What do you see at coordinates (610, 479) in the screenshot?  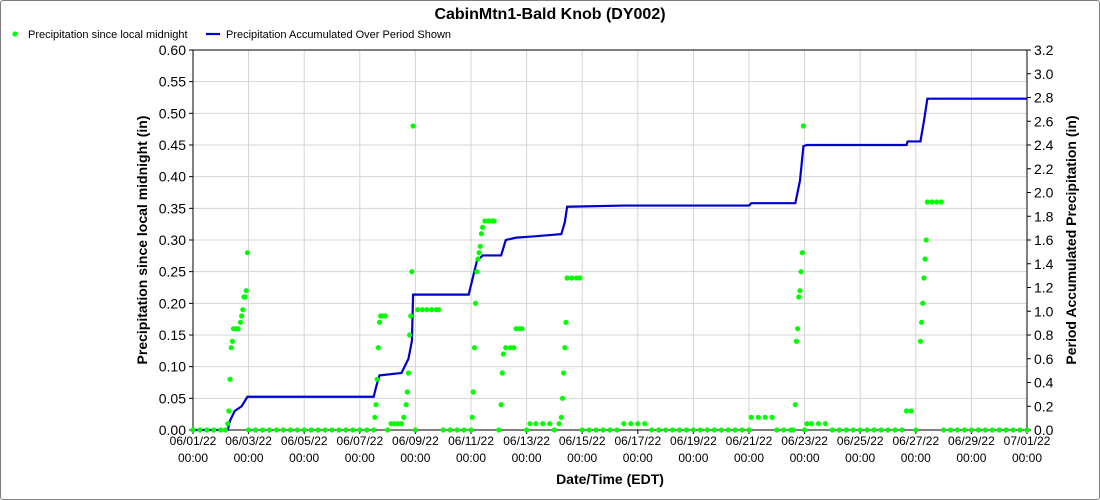 I see `x-axis-label: Date/Time (EDT)` at bounding box center [610, 479].